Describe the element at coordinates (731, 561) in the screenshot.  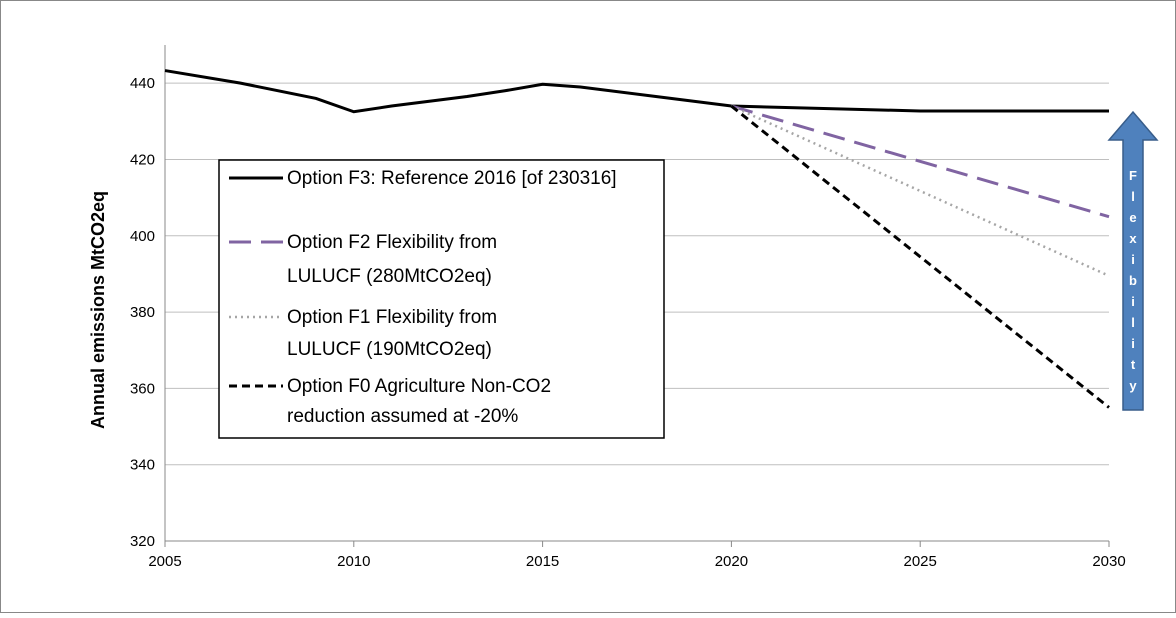
I see `x-tick-label: 2020` at that location.